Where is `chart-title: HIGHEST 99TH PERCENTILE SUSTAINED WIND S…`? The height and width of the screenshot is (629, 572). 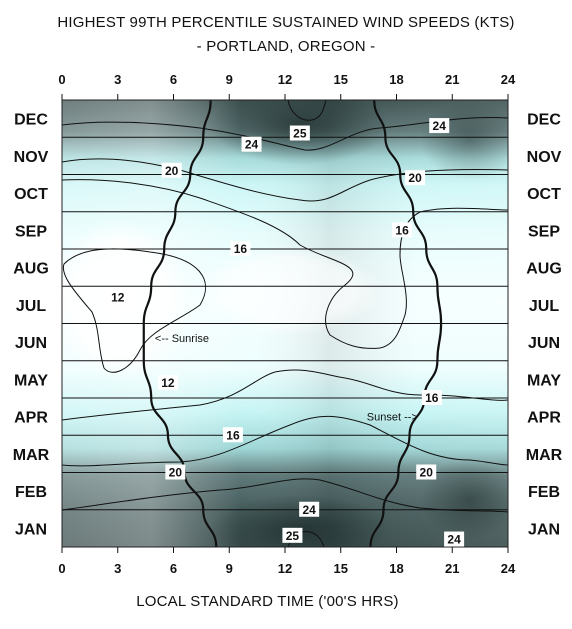
chart-title: HIGHEST 99TH PERCENTILE SUSTAINED WIND S… is located at coordinates (286, 22).